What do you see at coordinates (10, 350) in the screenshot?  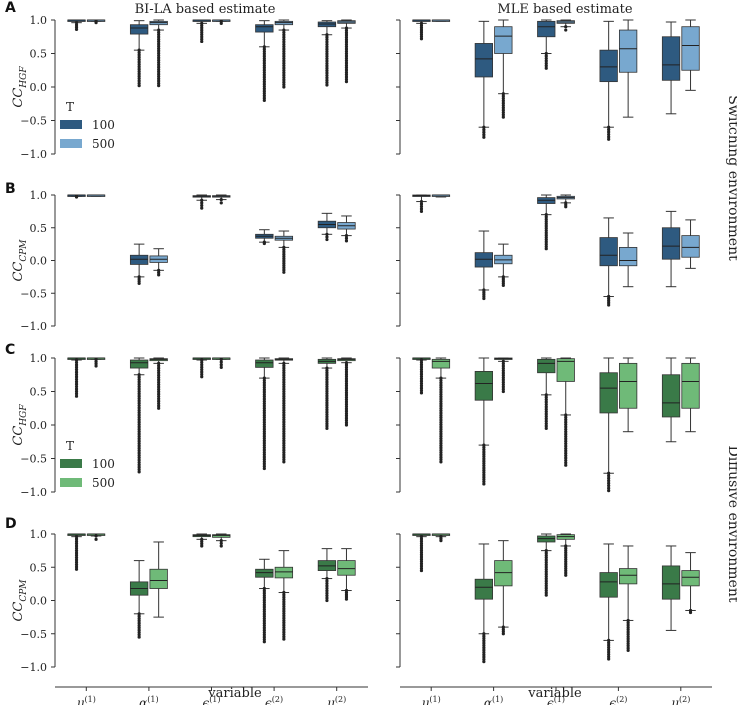 I see `panel-letter-c: C` at bounding box center [10, 350].